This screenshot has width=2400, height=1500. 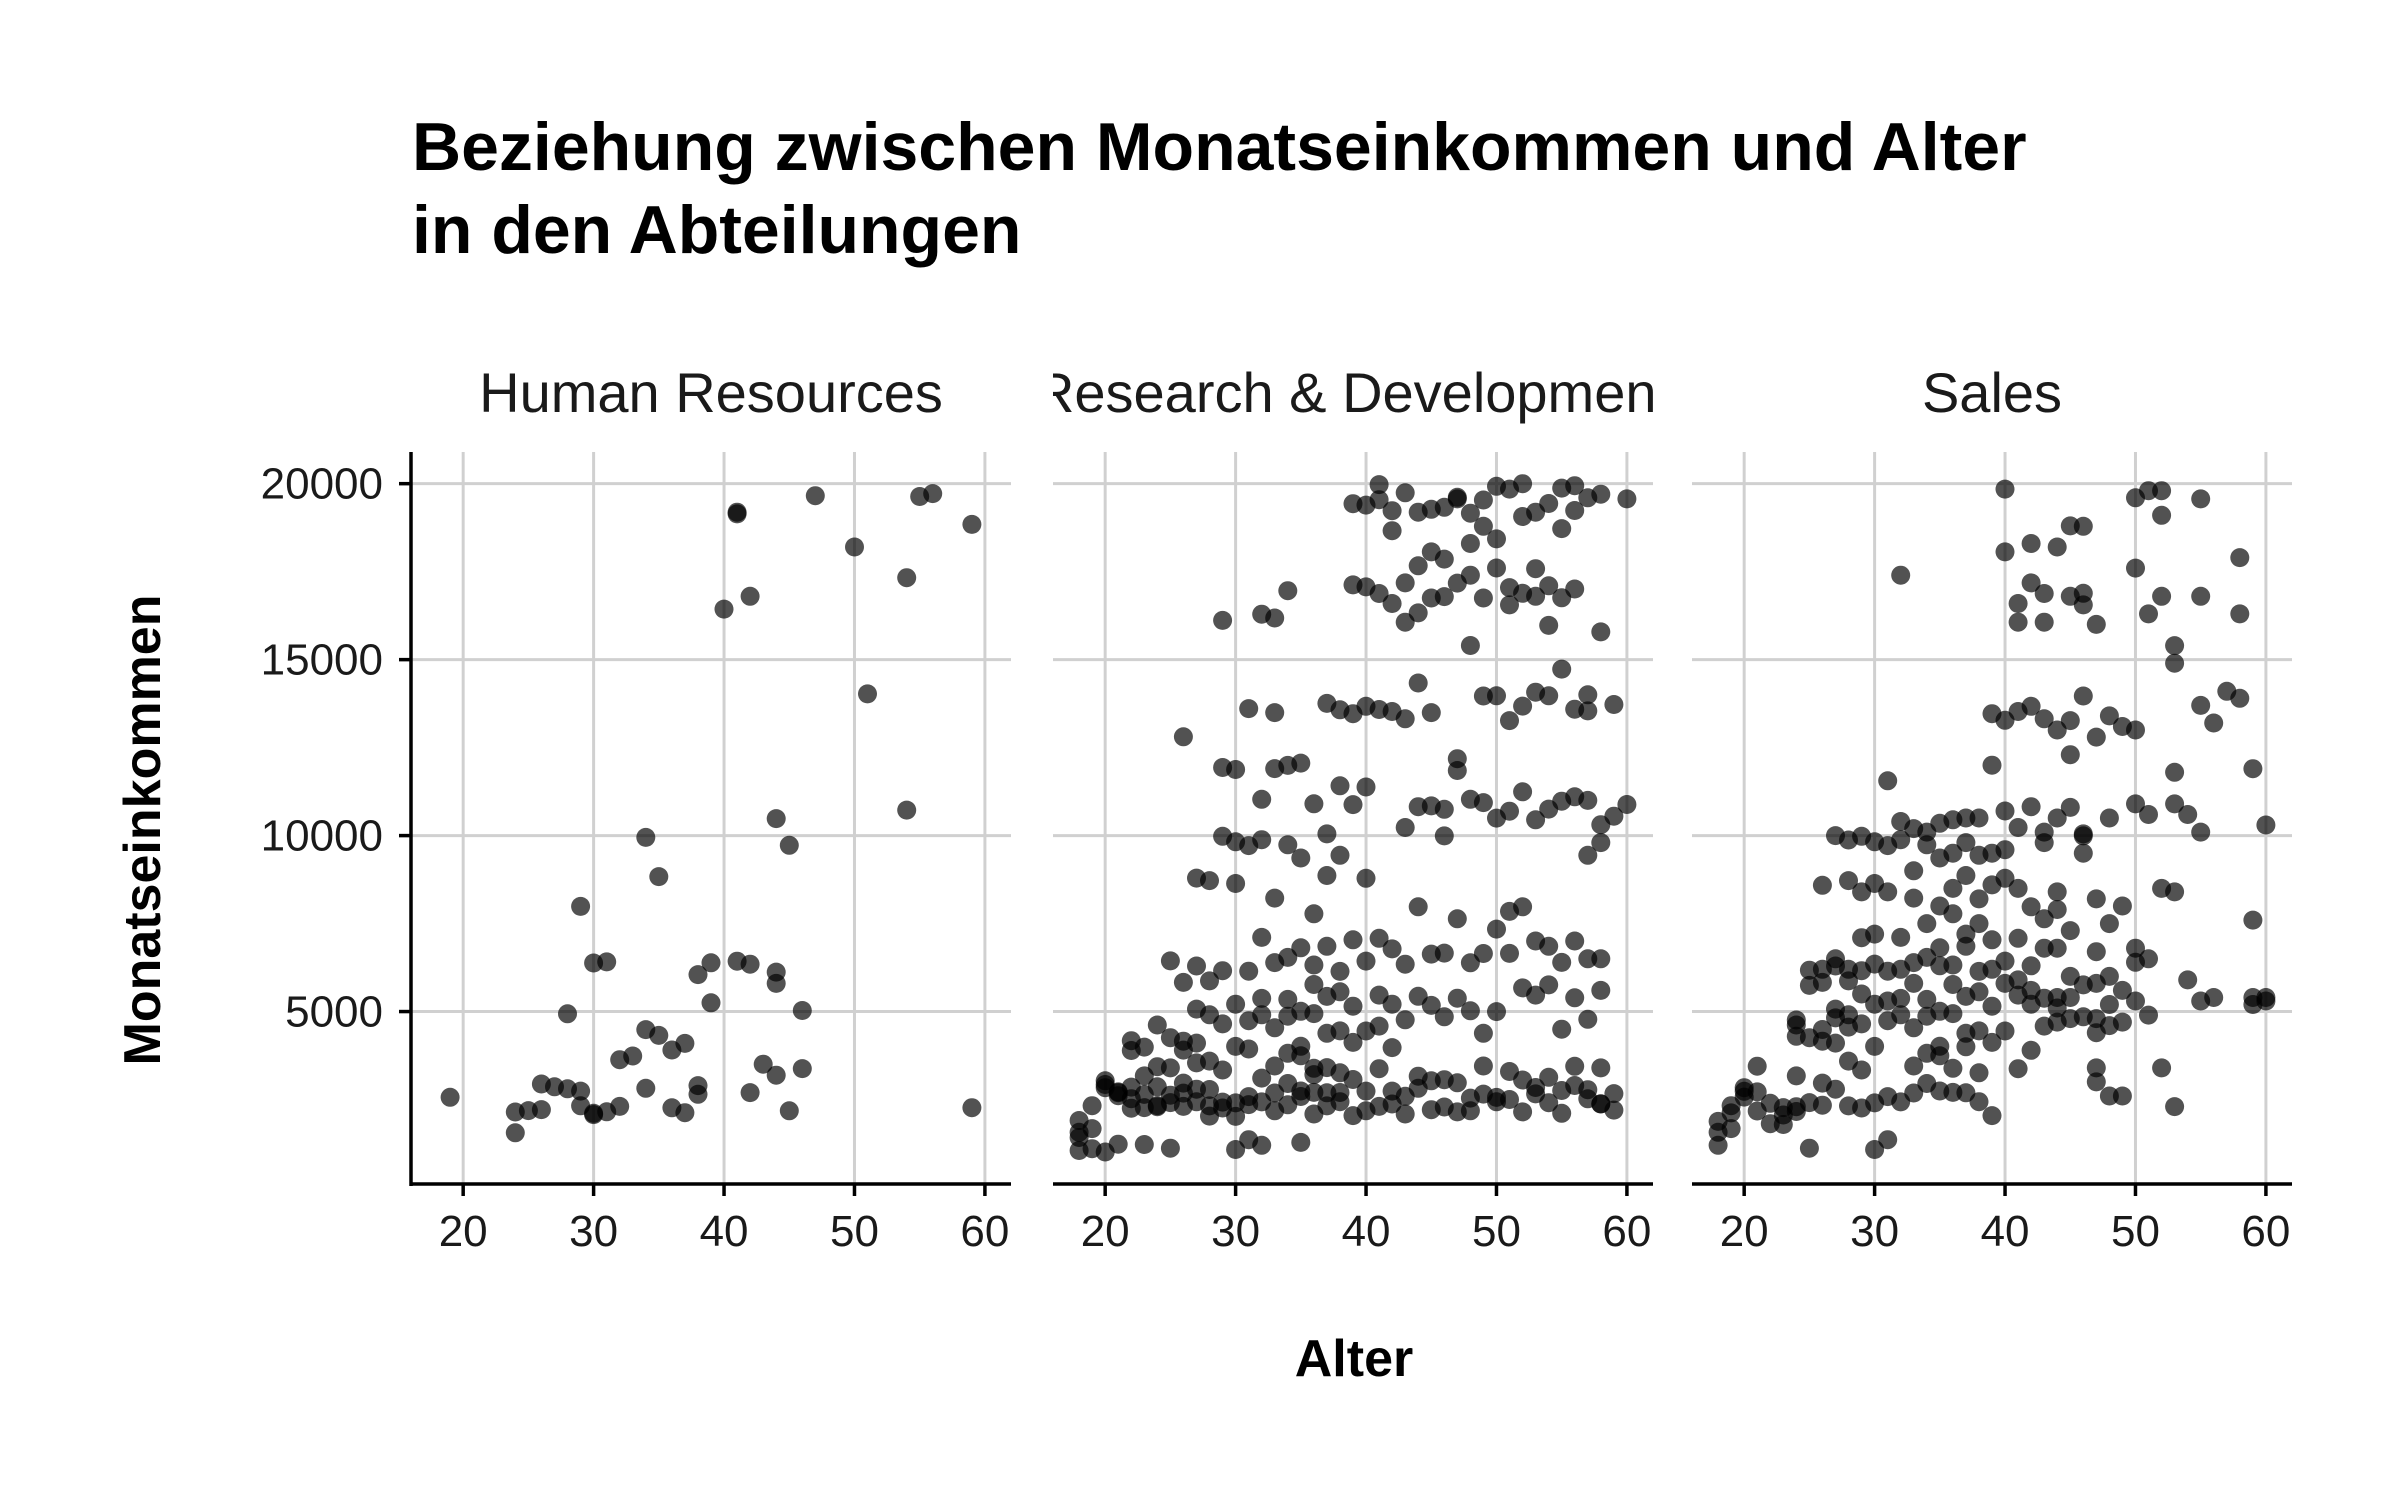 I want to click on y-axis-title: Monatseinkommen, so click(x=143, y=830).